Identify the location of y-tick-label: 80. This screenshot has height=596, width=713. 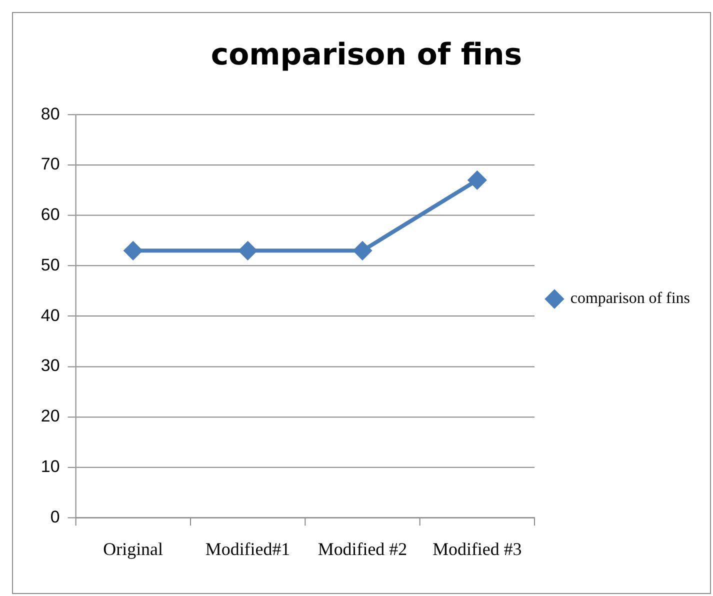
(50, 114).